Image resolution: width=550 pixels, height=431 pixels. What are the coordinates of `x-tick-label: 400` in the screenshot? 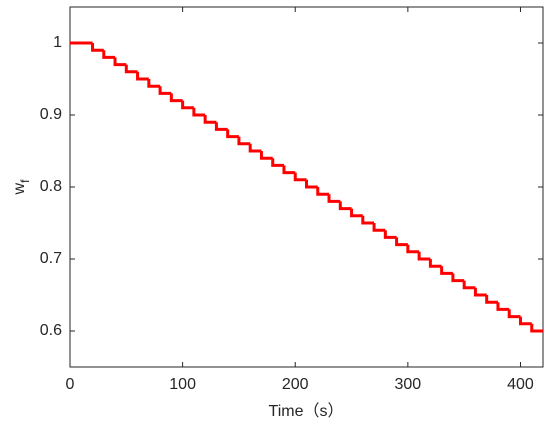 It's located at (520, 384).